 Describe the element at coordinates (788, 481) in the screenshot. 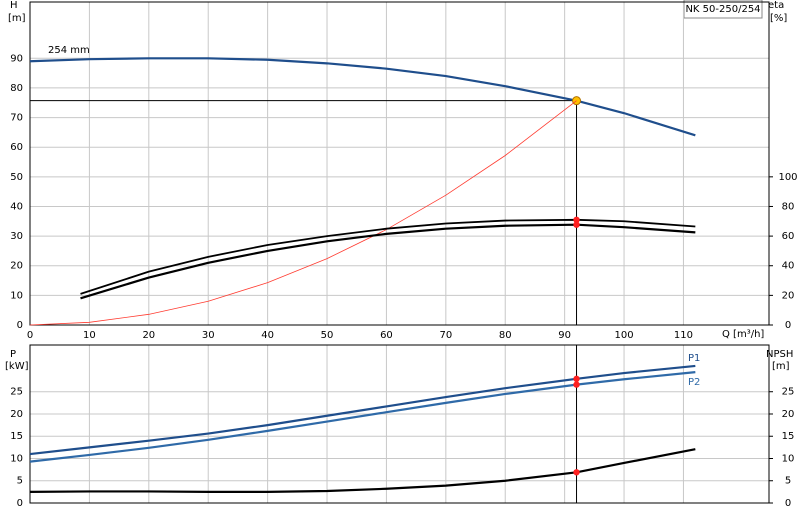

I see `y2-tick-label: 5` at that location.